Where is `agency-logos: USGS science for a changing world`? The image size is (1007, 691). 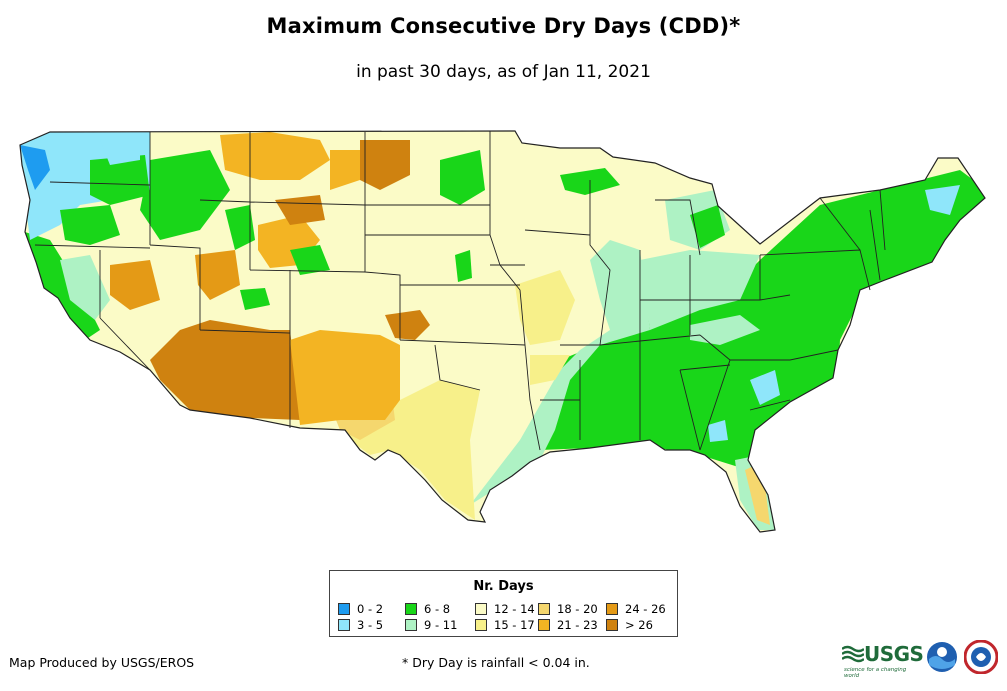
agency-logos: USGS science for a changing world is located at coordinates (922, 660).